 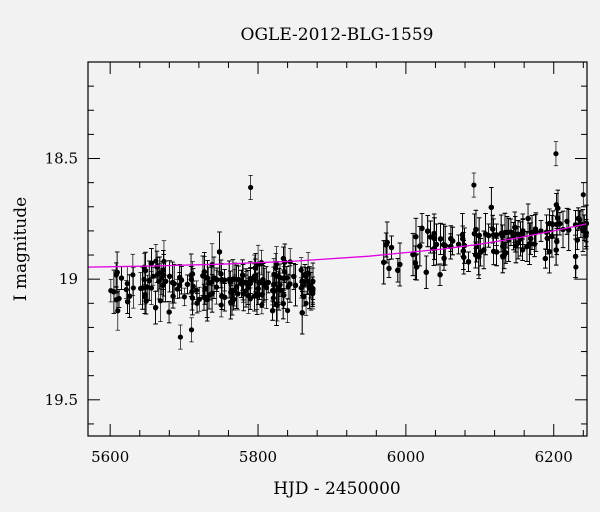 I want to click on x-tick-label: 5600, so click(x=110, y=457).